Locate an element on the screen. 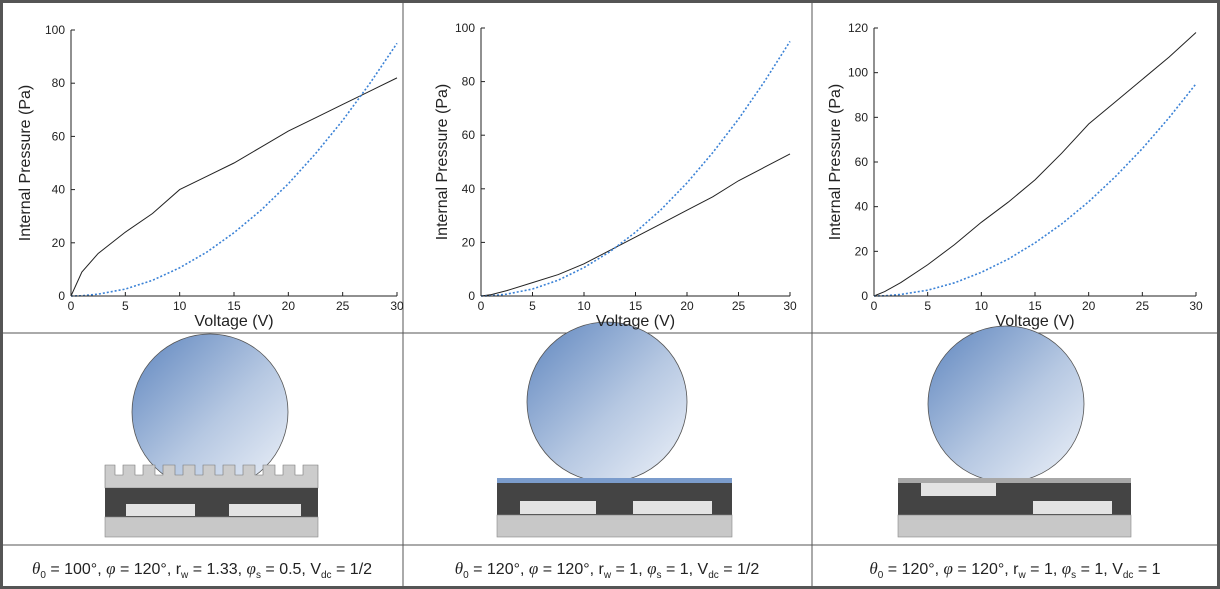  caption-part: = 100°, is located at coordinates (76, 569).